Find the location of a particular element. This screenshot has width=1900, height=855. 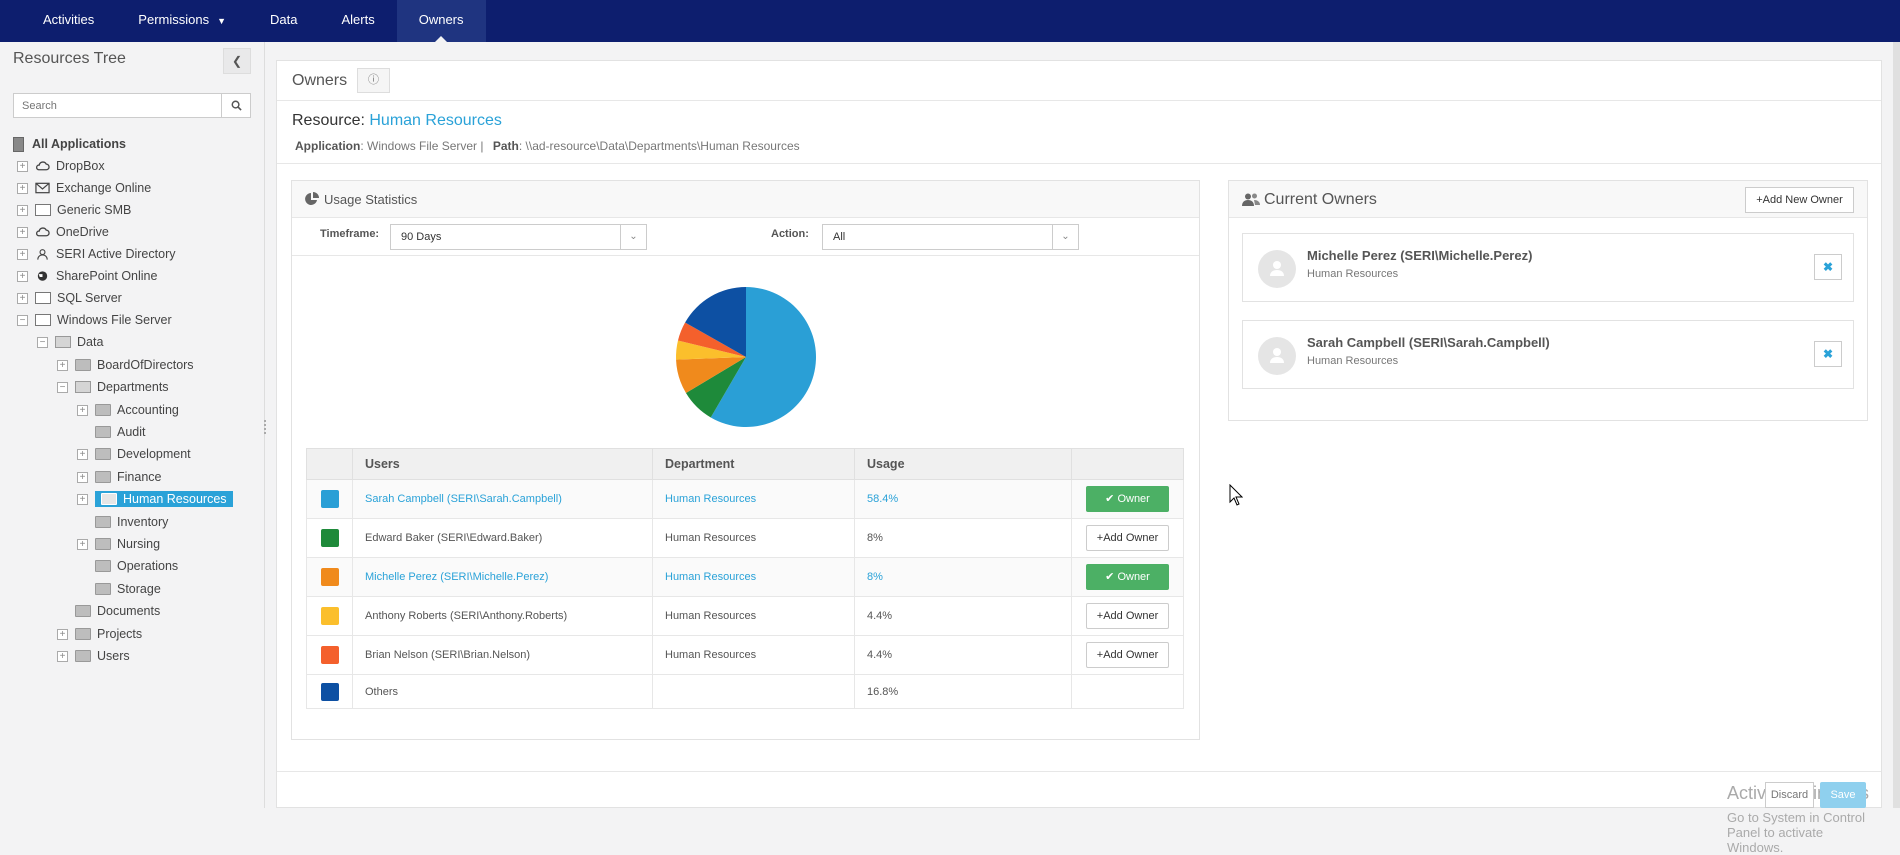

color-column-header is located at coordinates (329, 464).